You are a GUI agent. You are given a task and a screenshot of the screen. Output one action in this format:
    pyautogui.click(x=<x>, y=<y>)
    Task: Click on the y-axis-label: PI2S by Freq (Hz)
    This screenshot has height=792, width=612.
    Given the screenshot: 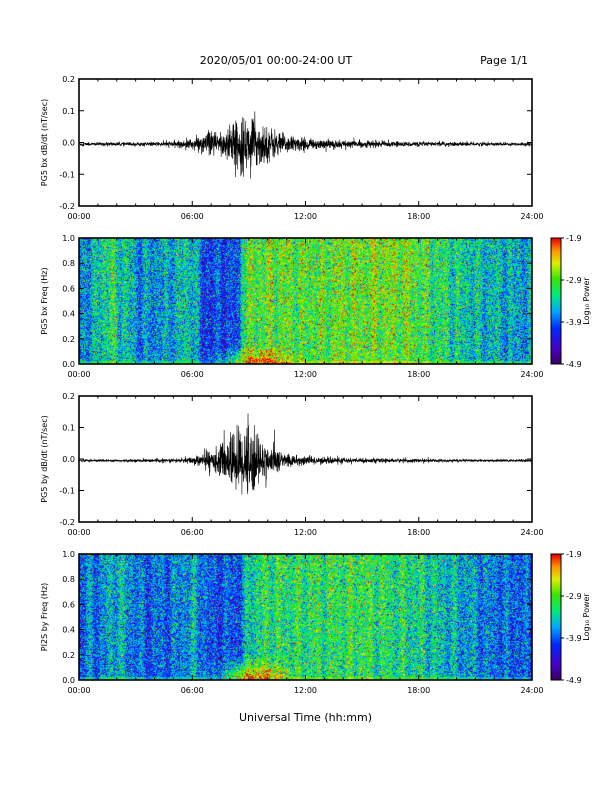 What is the action you would take?
    pyautogui.click(x=44, y=617)
    